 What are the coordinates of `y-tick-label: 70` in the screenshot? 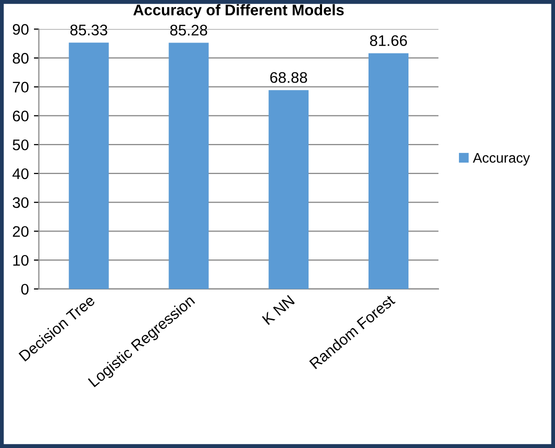 It's located at (20, 87).